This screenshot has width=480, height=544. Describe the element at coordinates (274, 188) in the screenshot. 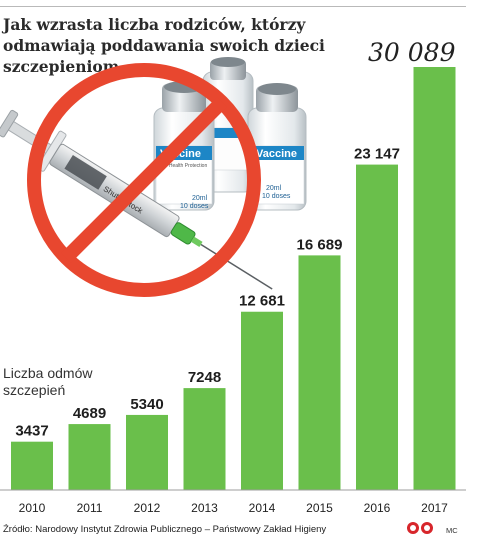

I see `vial-dose-right-1: 20ml` at that location.